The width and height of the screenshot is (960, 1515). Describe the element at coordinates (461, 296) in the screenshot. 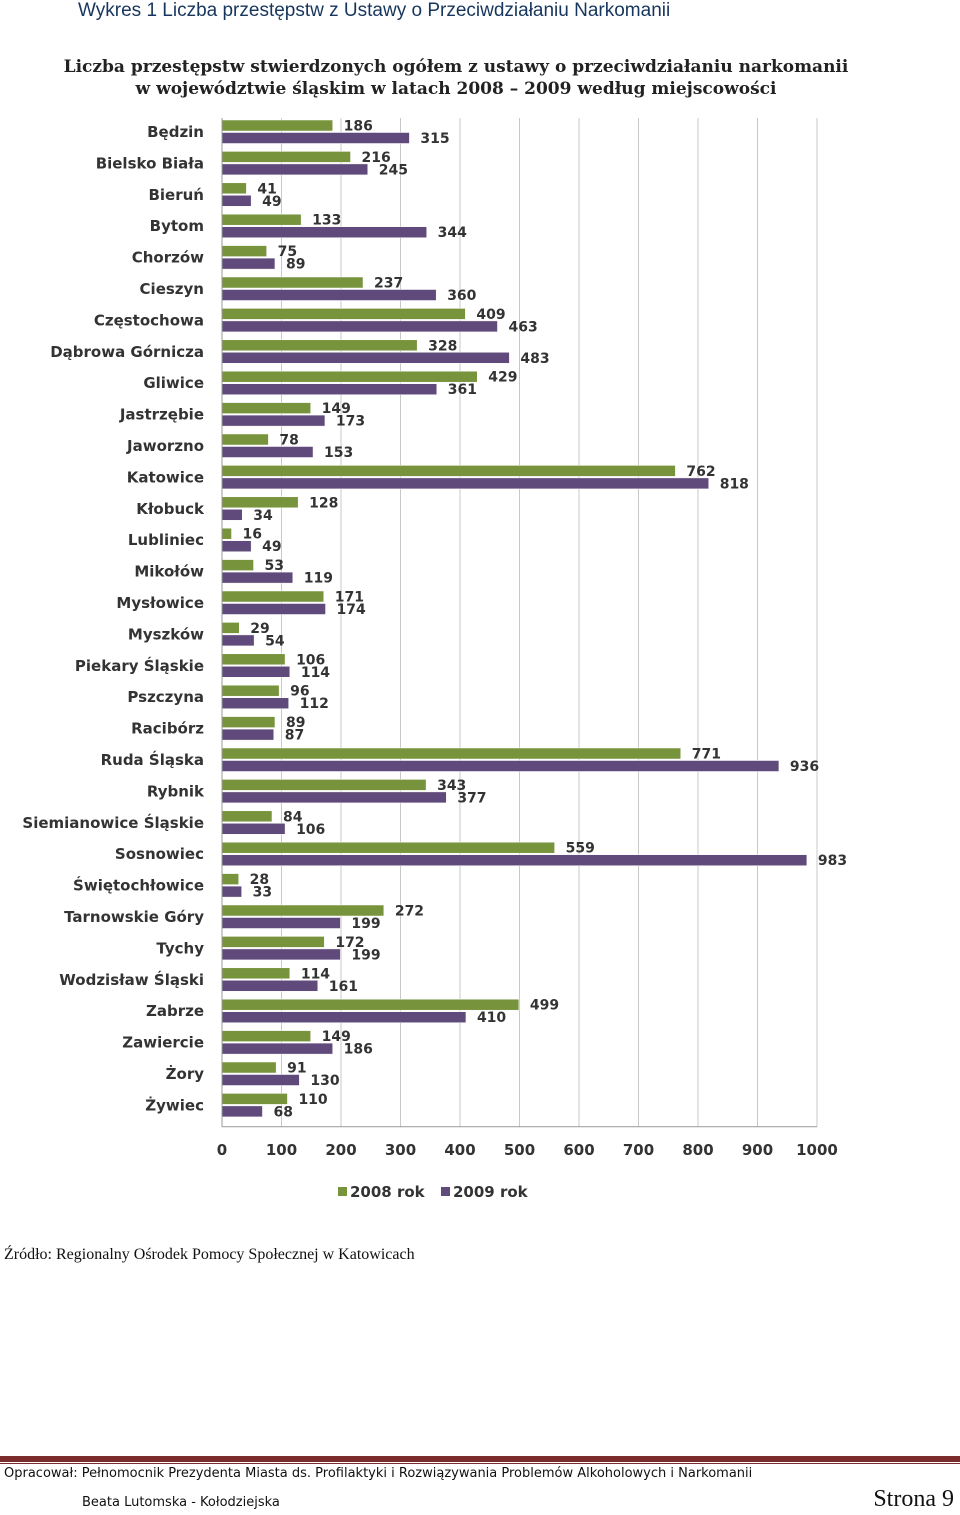

I see `bar-value-label: 360` at that location.